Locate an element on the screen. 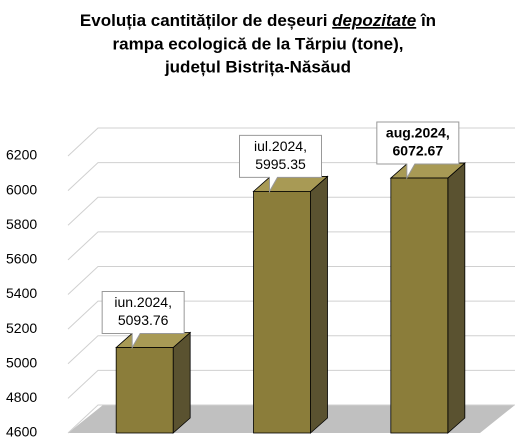  chart-title: rampa ecologică de la Tărpiu (tone), is located at coordinates (258, 43).